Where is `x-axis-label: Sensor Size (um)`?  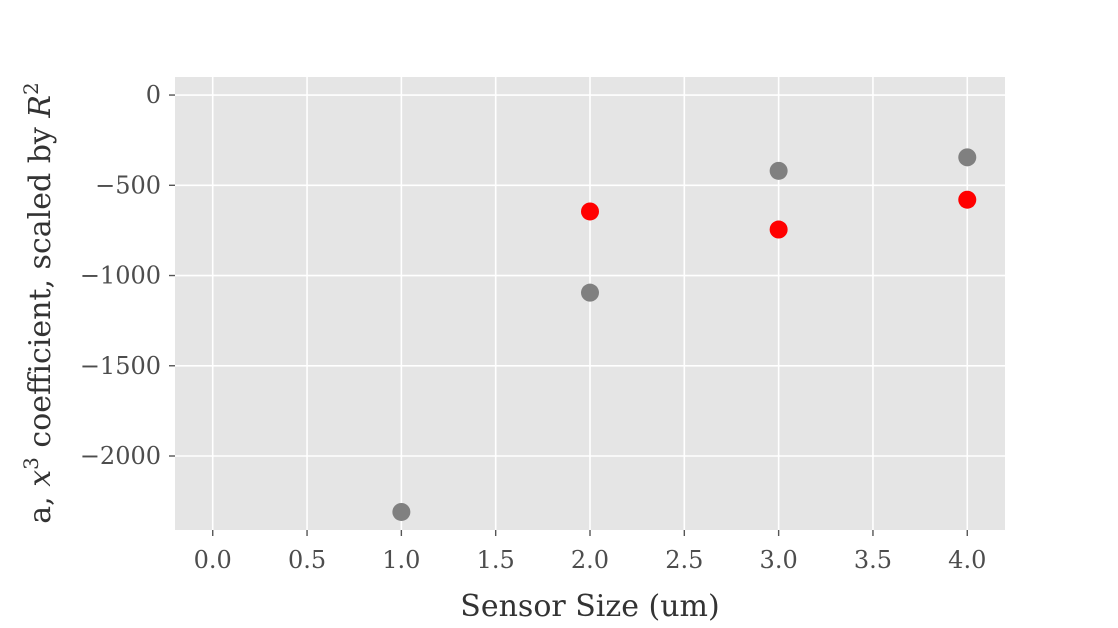 x-axis-label: Sensor Size (um) is located at coordinates (589, 606).